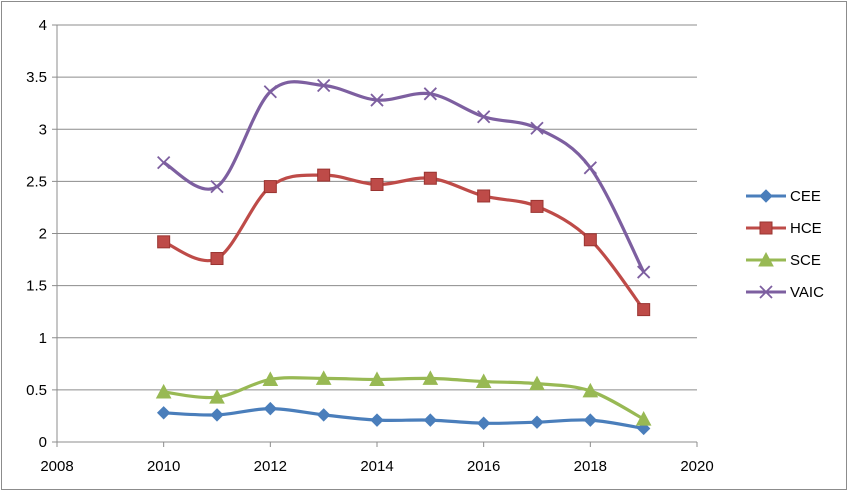  I want to click on series-line-sce, so click(404, 398).